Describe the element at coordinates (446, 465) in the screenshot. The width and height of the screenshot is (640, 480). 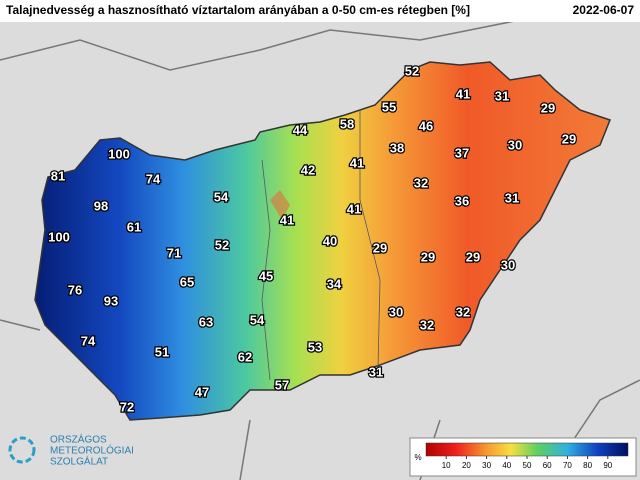
I see `legend-tick-label: 10` at that location.